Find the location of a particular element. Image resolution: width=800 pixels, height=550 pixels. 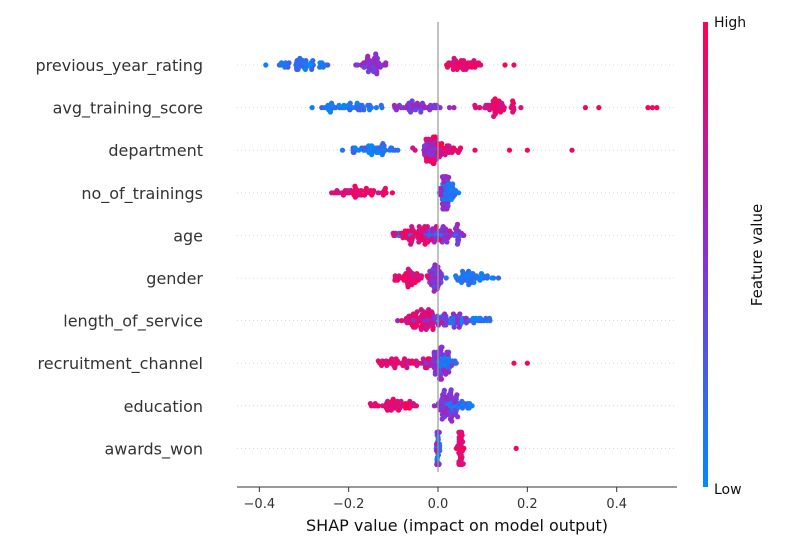

x-axis-title: SHAP value (impact on model output) is located at coordinates (457, 525).